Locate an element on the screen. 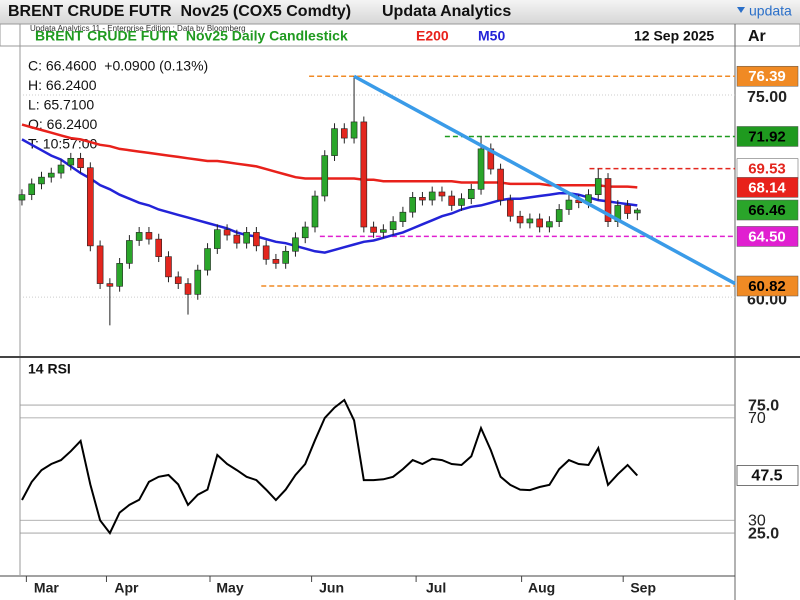  level-label: 64.50 is located at coordinates (767, 236).